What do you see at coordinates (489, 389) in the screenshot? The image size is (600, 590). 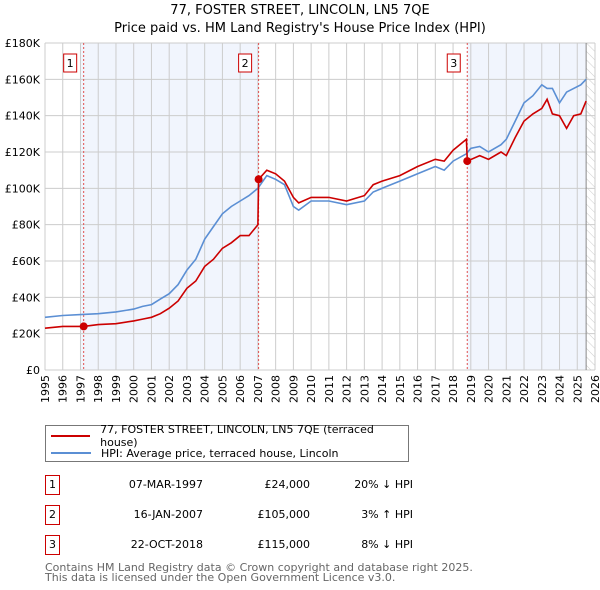 I see `x-tick-label: 2020` at bounding box center [489, 389].